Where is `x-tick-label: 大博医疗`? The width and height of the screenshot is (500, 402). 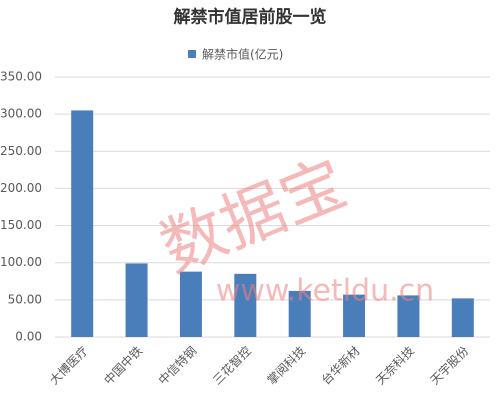 x-tick-label: 大博医疗 is located at coordinates (68, 365).